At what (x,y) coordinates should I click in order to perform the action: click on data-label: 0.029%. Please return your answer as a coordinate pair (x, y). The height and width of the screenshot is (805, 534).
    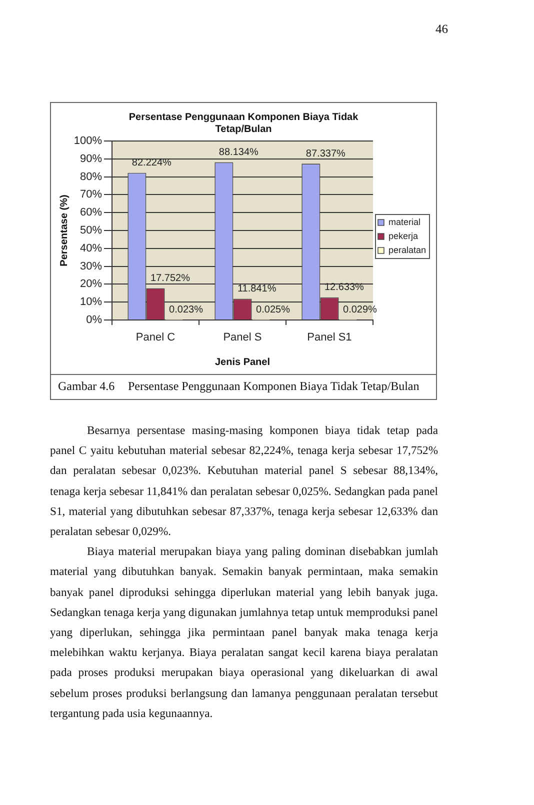
    Looking at the image, I should click on (360, 310).